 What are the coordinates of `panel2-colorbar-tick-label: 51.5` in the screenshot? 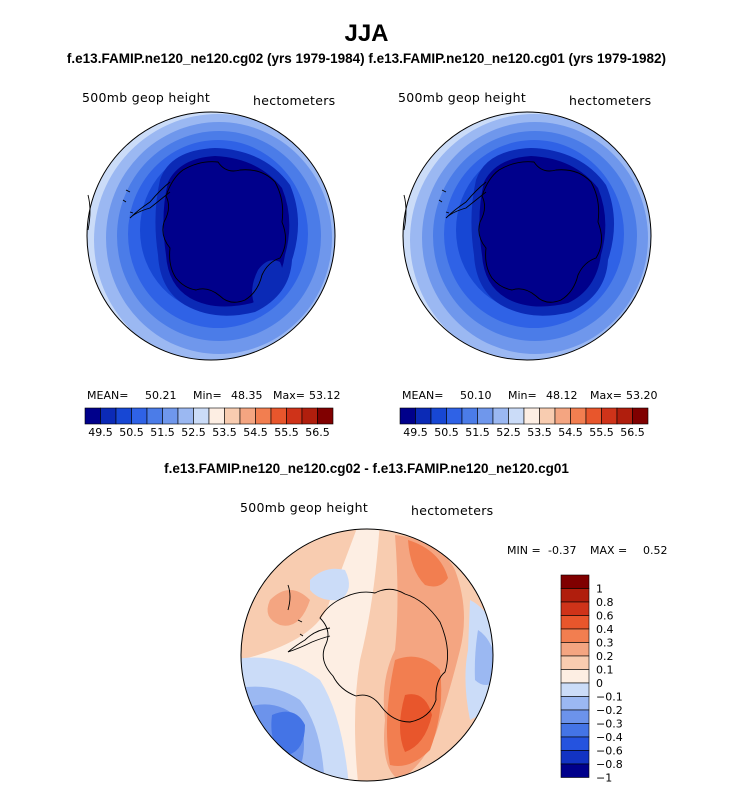 It's located at (477, 432).